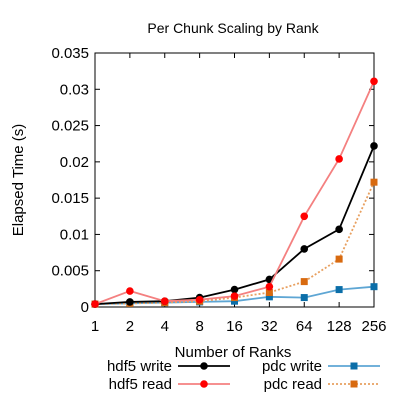  Describe the element at coordinates (233, 352) in the screenshot. I see `x-axis-title: Number of Ranks` at that location.